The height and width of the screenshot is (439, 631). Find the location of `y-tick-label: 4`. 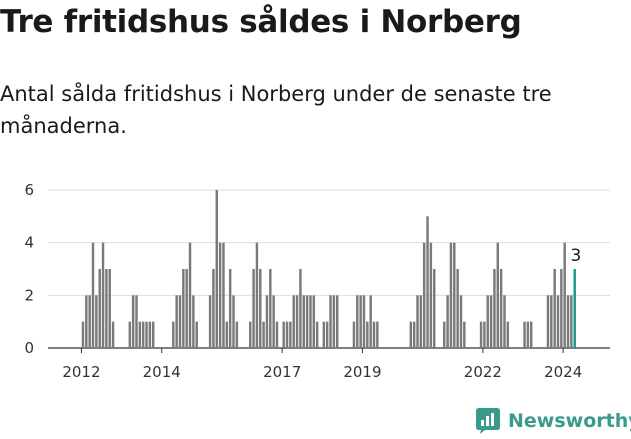

y-tick-label: 4 is located at coordinates (29, 243).